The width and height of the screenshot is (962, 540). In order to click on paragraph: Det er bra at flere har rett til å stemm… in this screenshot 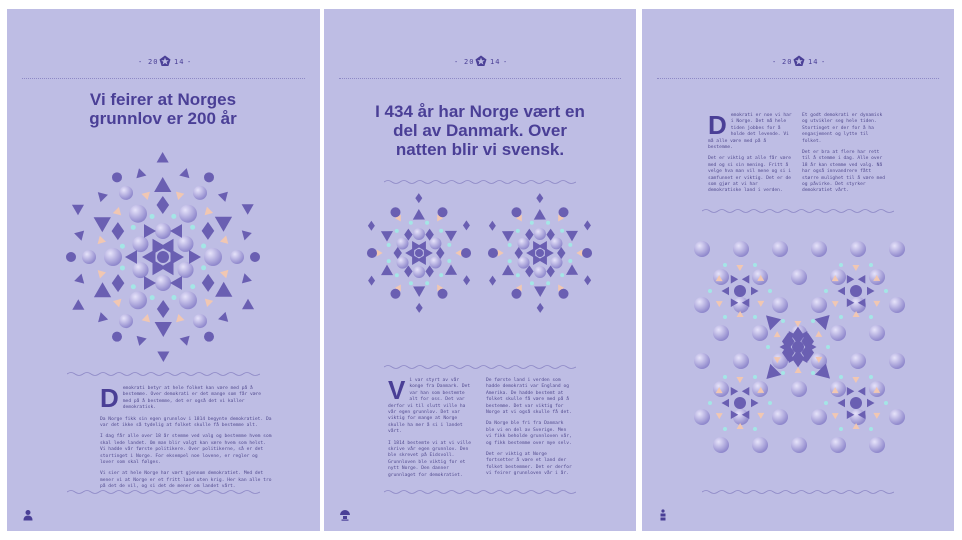, I will do `click(843, 172)`.